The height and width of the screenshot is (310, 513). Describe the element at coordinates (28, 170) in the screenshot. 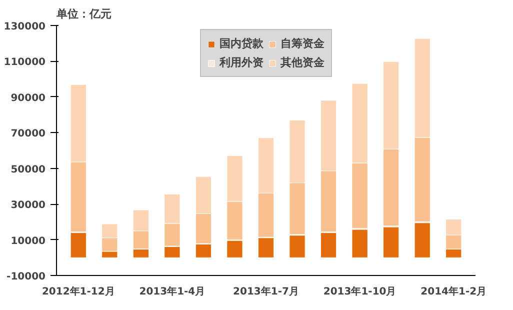

I see `y-tick-label: 50000` at that location.